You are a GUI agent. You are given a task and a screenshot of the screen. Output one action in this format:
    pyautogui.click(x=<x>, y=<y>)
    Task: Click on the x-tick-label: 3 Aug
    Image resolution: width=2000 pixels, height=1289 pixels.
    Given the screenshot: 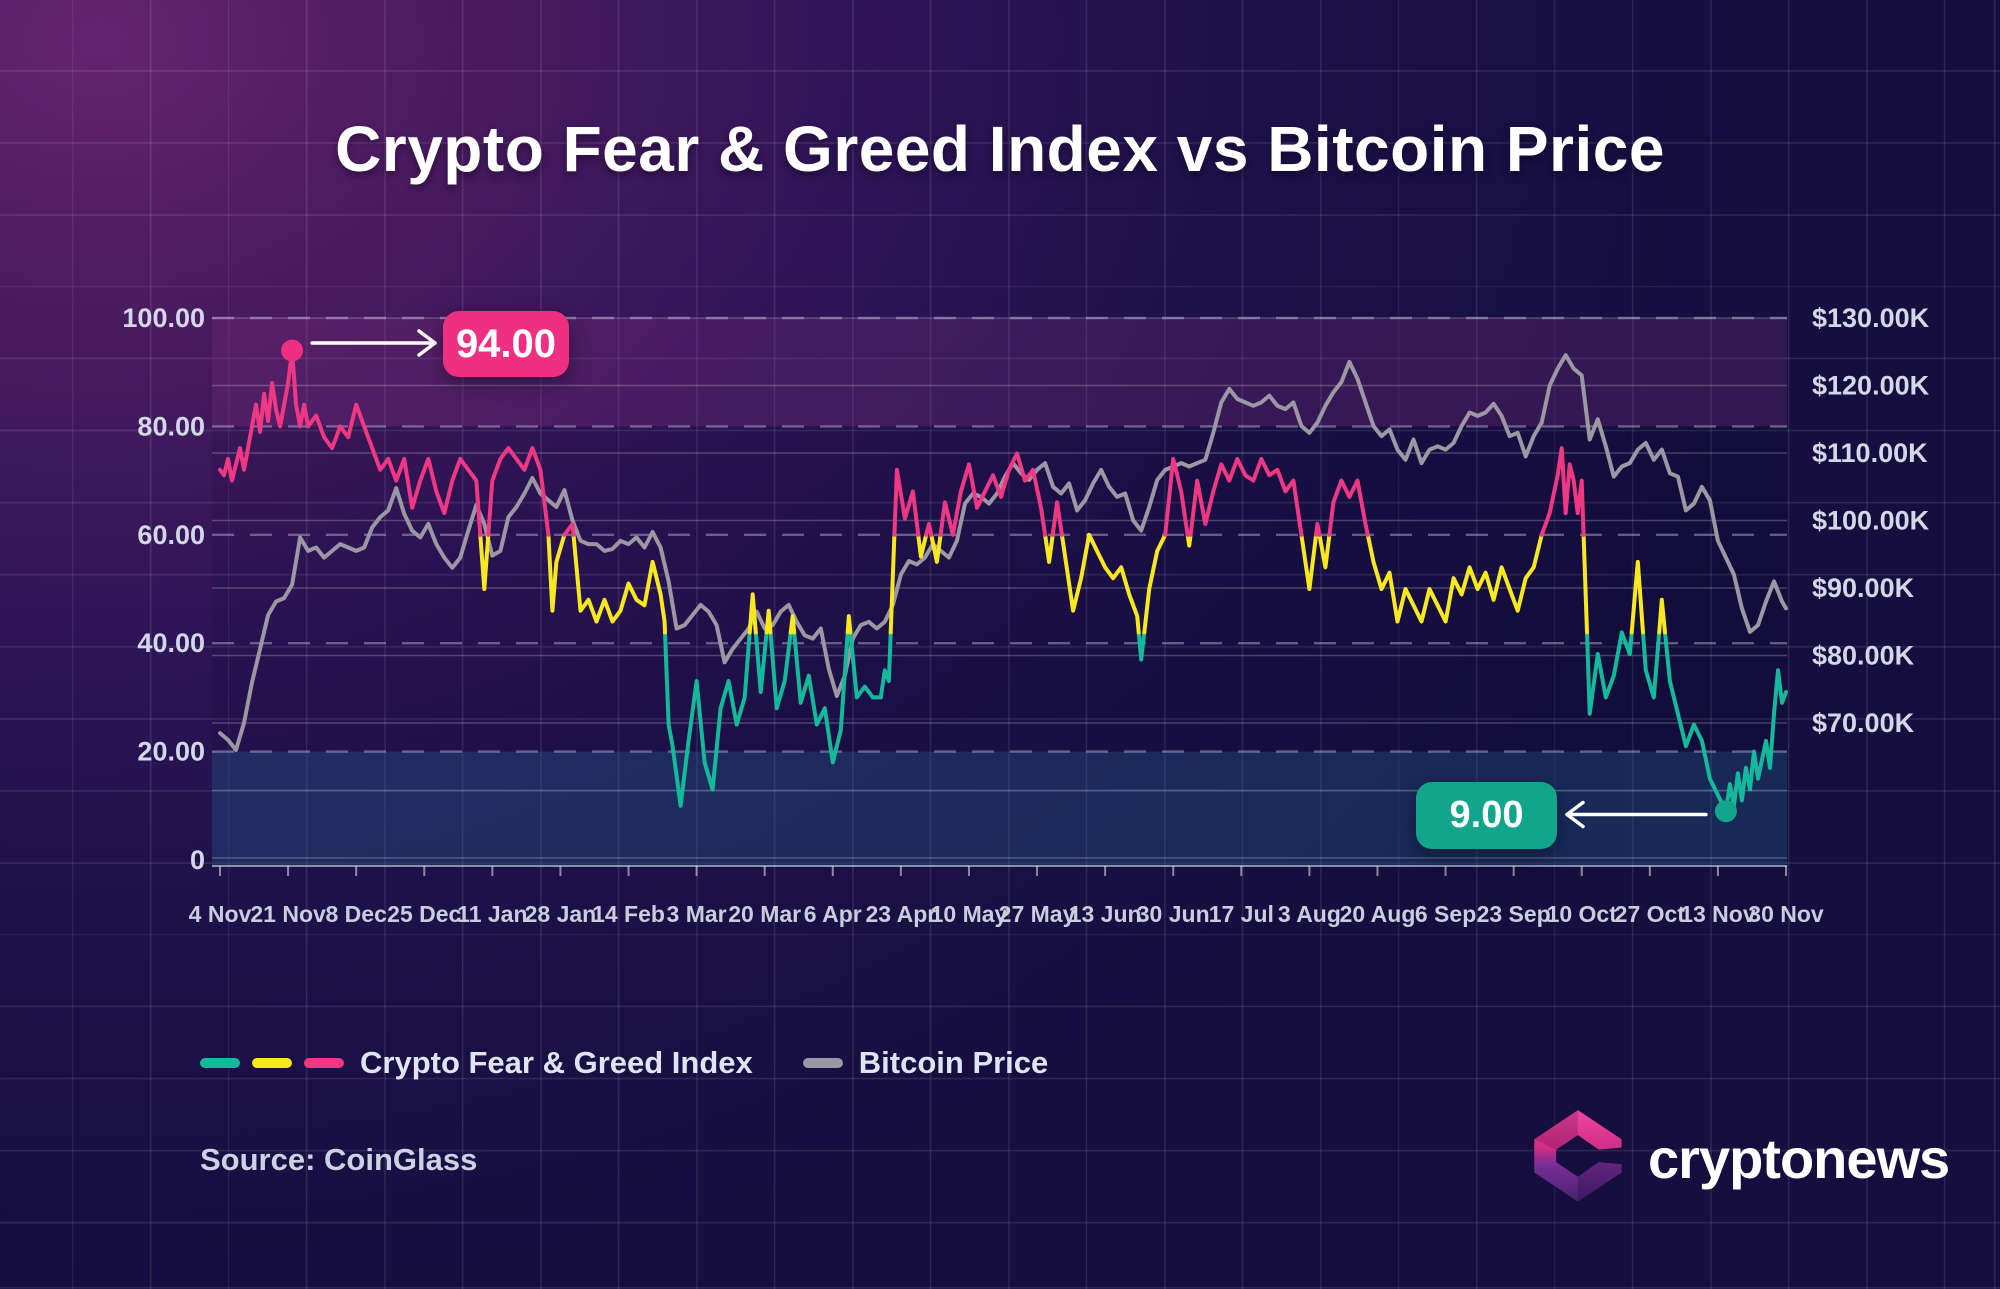 What is the action you would take?
    pyautogui.click(x=1309, y=914)
    